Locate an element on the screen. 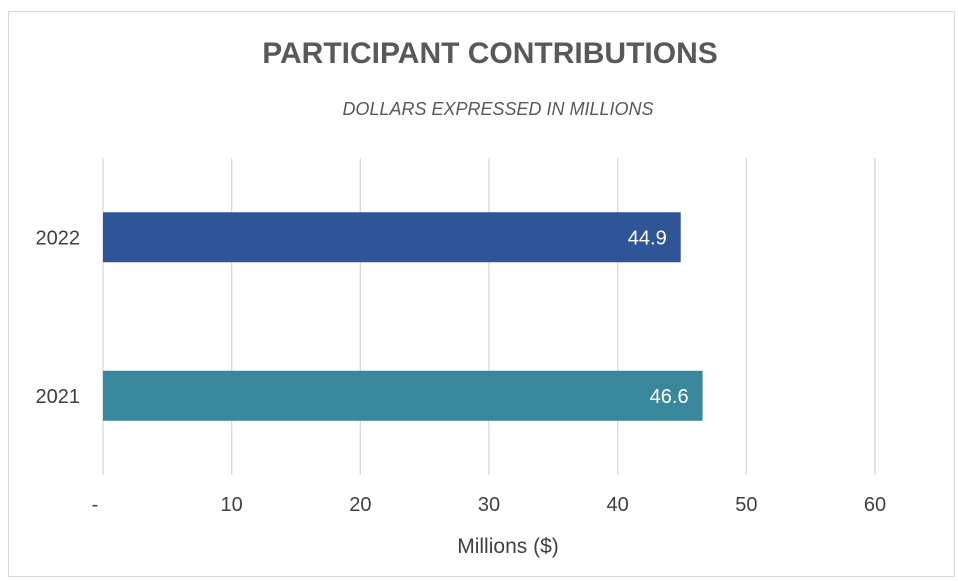  x-tick-label: 50 is located at coordinates (746, 505).